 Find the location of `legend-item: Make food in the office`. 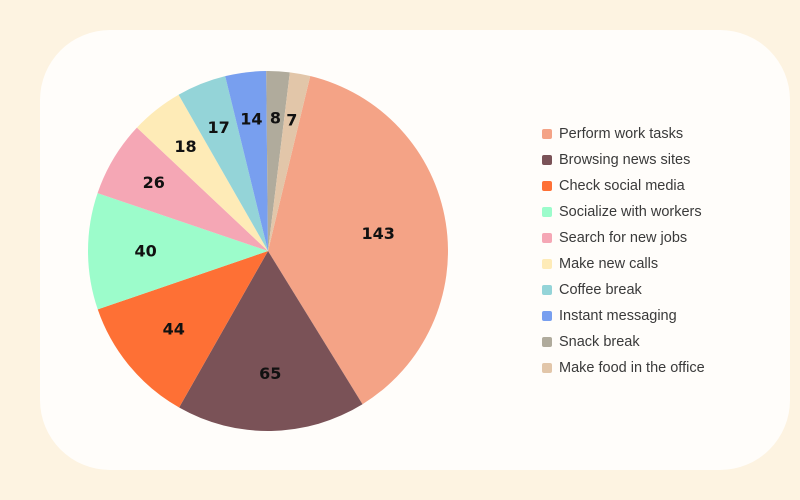

legend-item: Make food in the office is located at coordinates (623, 368).